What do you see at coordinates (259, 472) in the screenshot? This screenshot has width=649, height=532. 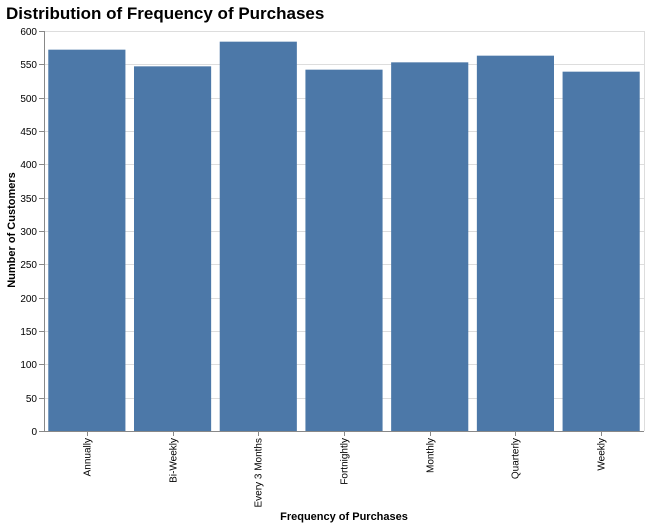 I see `x-tick-label: Every 3 Months` at bounding box center [259, 472].